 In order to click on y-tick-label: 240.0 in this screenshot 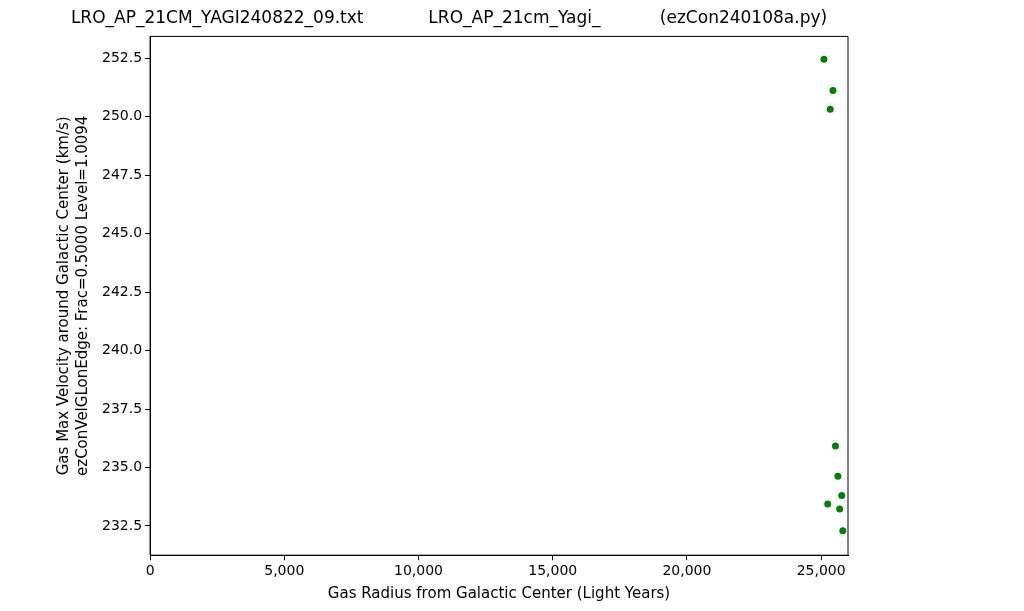, I will do `click(122, 349)`.